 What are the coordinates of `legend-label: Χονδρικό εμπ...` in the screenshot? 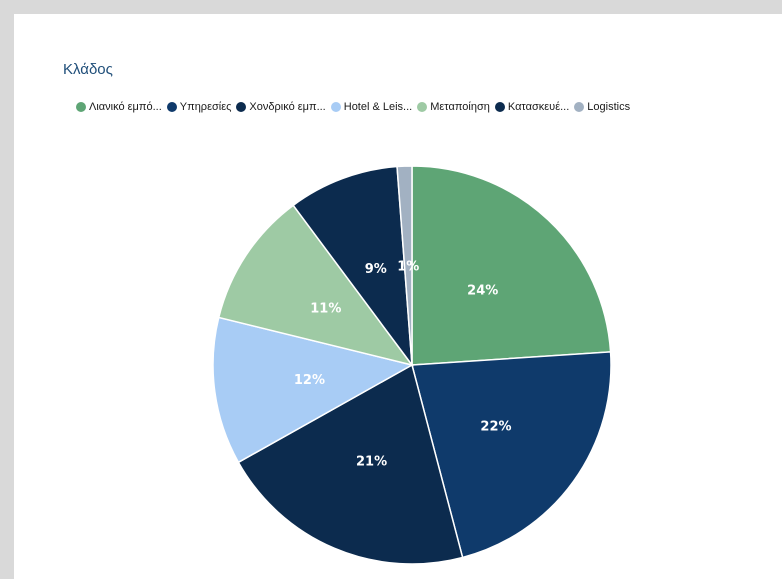 It's located at (287, 107).